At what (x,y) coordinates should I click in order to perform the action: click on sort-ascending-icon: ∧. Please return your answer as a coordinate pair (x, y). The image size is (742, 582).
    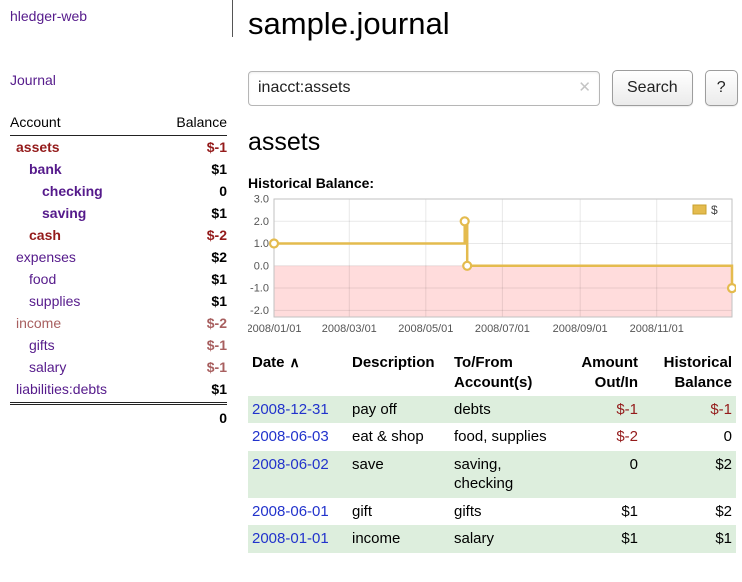
    Looking at the image, I should click on (294, 362).